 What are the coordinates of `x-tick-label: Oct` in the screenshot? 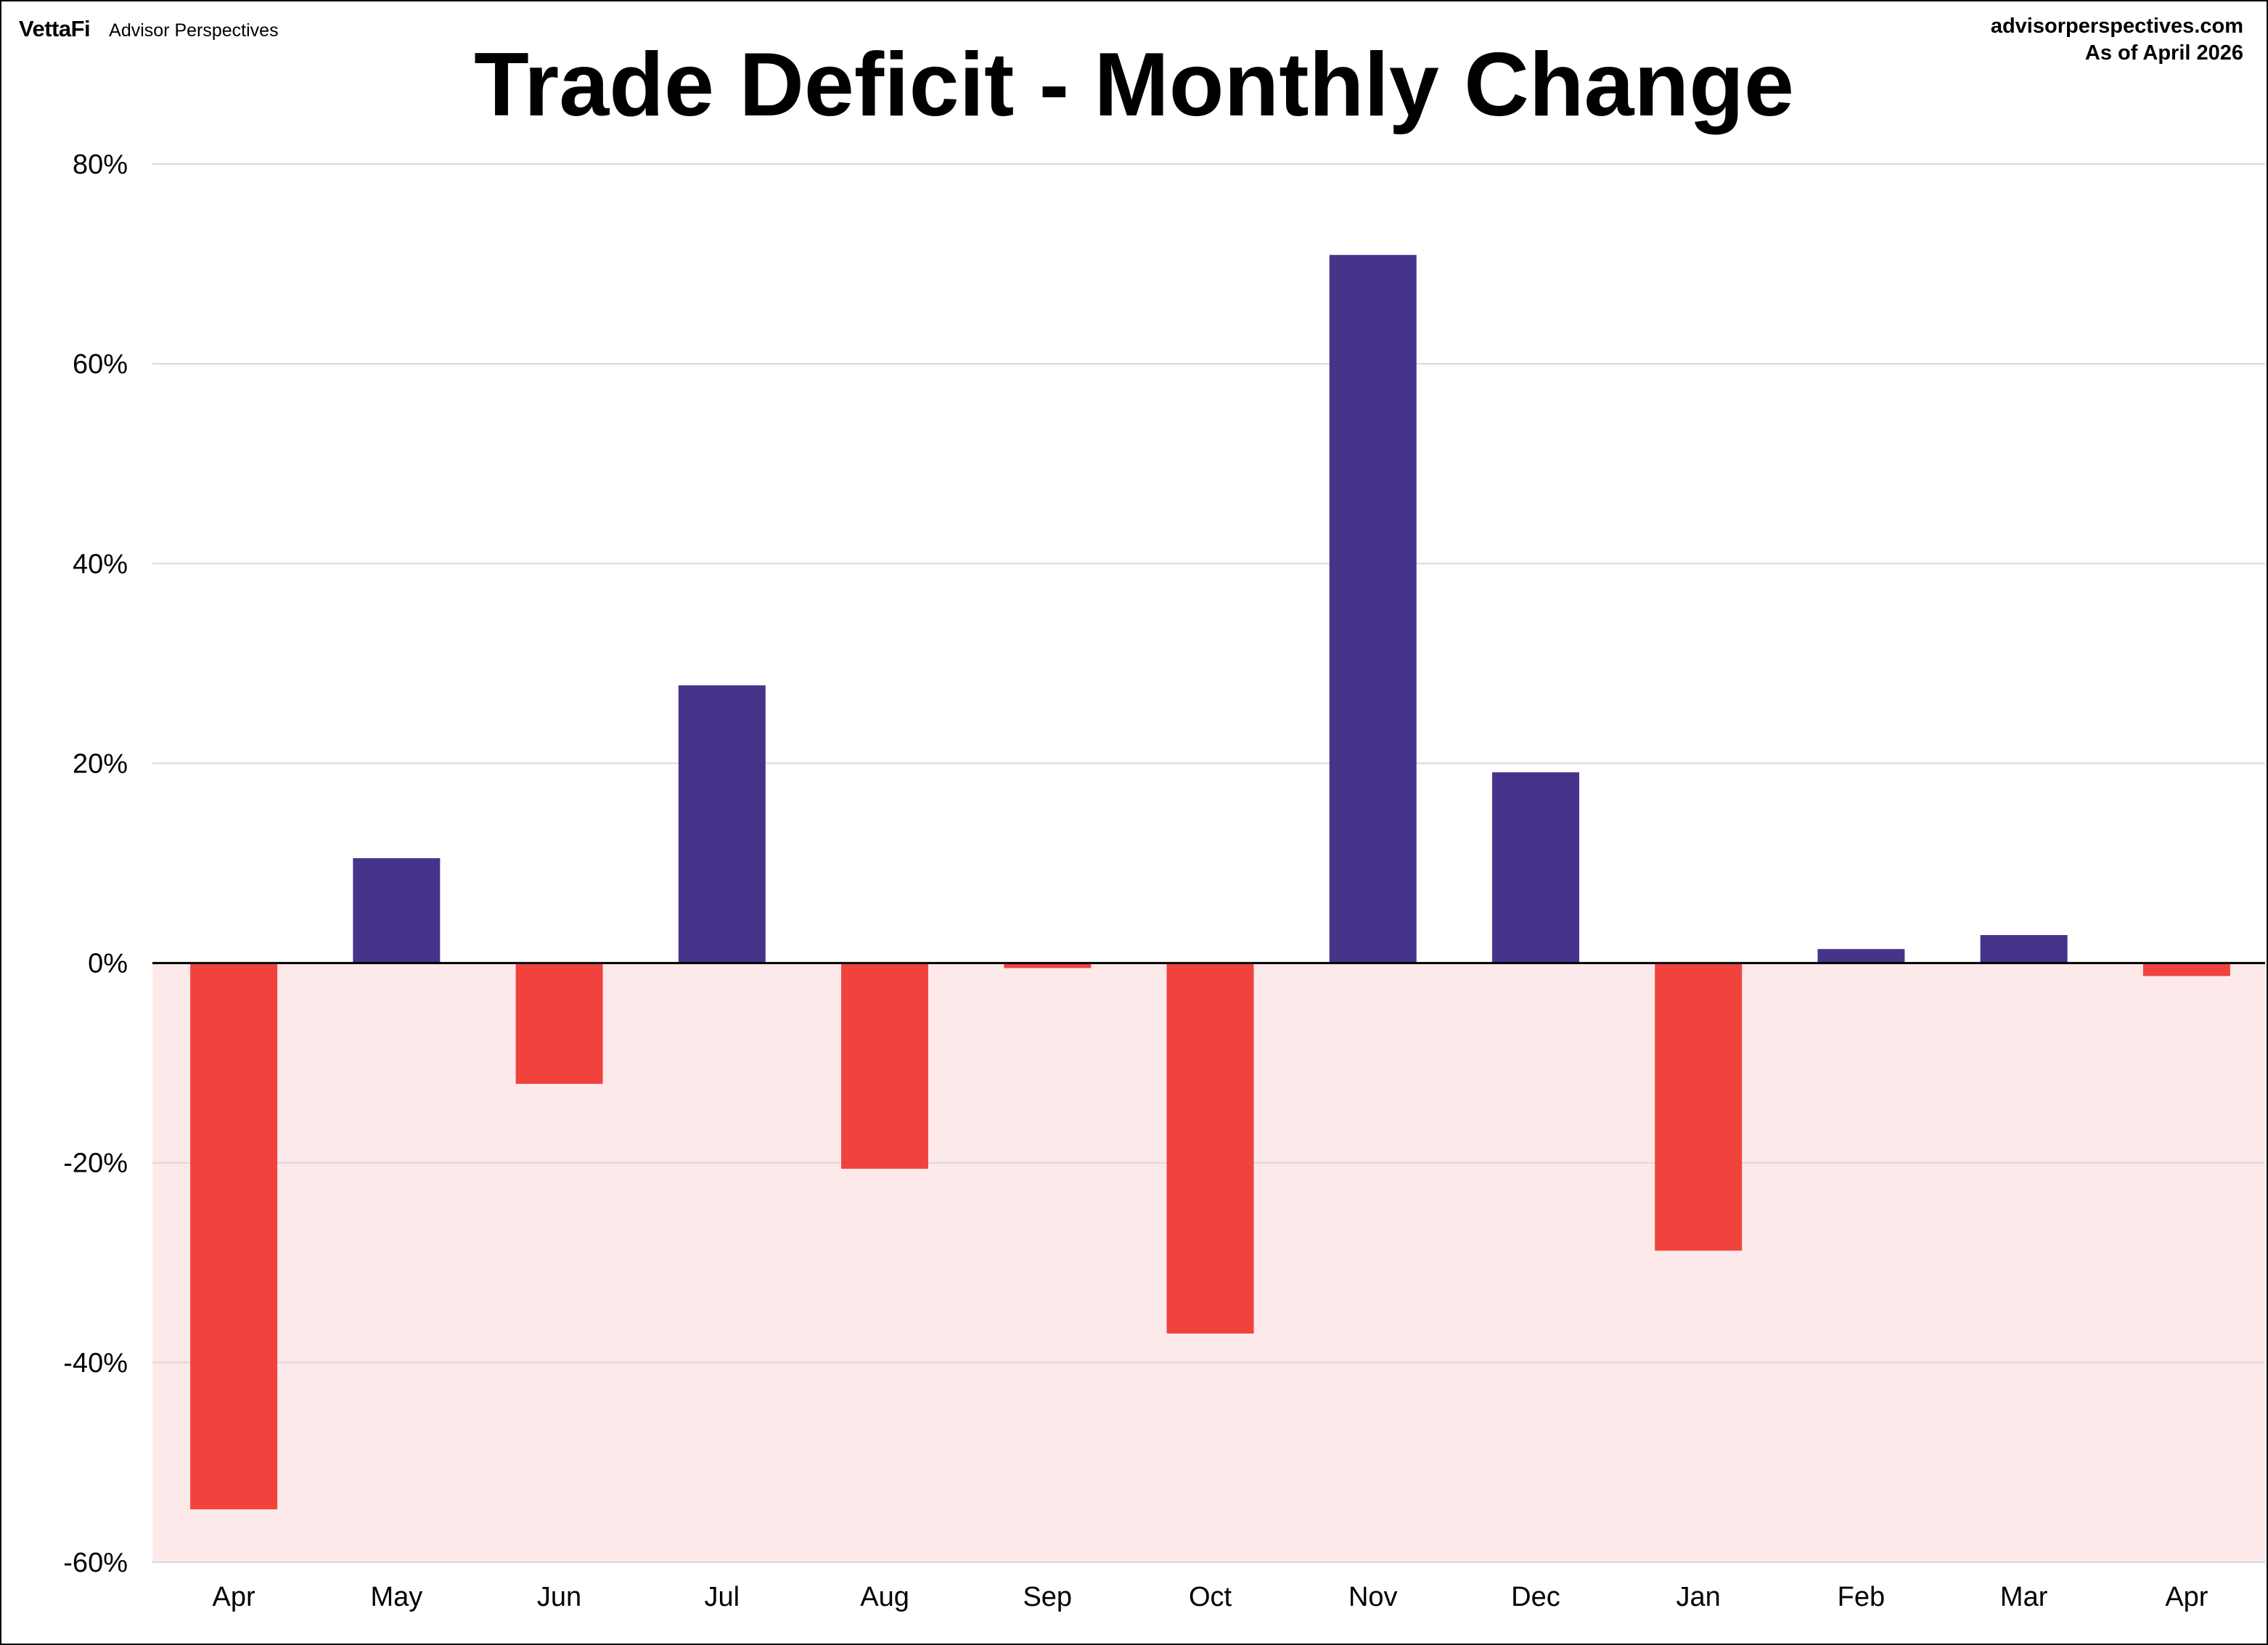 It's located at (1210, 1597).